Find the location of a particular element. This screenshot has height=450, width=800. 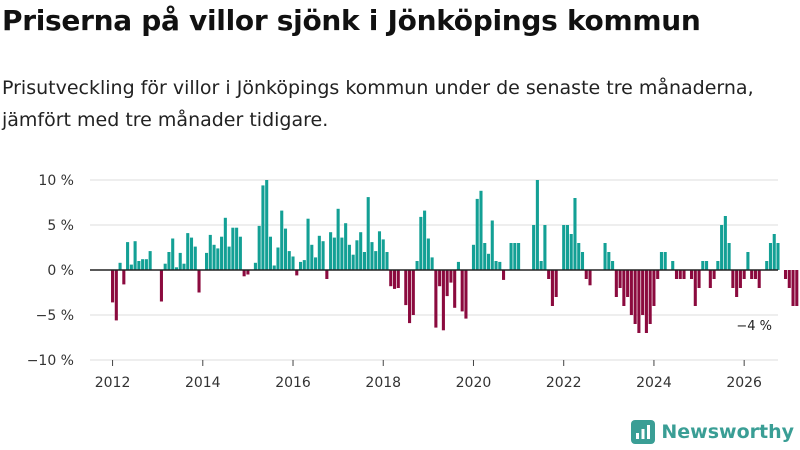

last-value-annotation: −4 % is located at coordinates (754, 326).